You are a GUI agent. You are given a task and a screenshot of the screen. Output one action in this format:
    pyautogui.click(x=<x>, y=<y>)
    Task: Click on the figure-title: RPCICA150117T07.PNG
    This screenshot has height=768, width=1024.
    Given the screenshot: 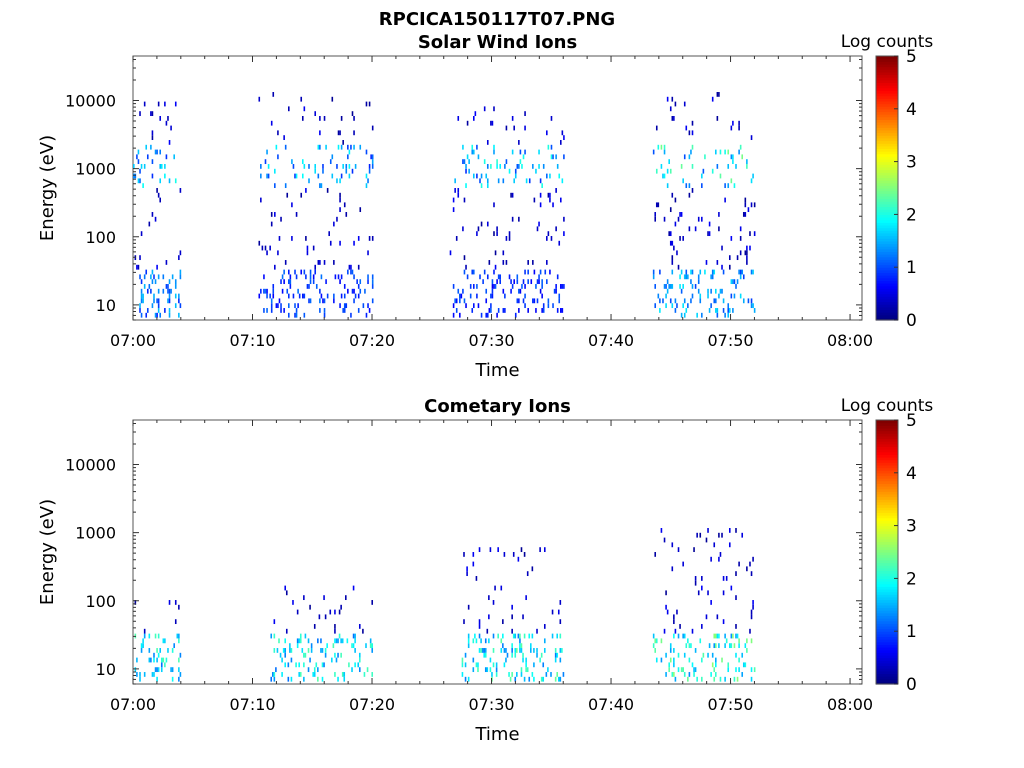 What is the action you would take?
    pyautogui.click(x=497, y=19)
    